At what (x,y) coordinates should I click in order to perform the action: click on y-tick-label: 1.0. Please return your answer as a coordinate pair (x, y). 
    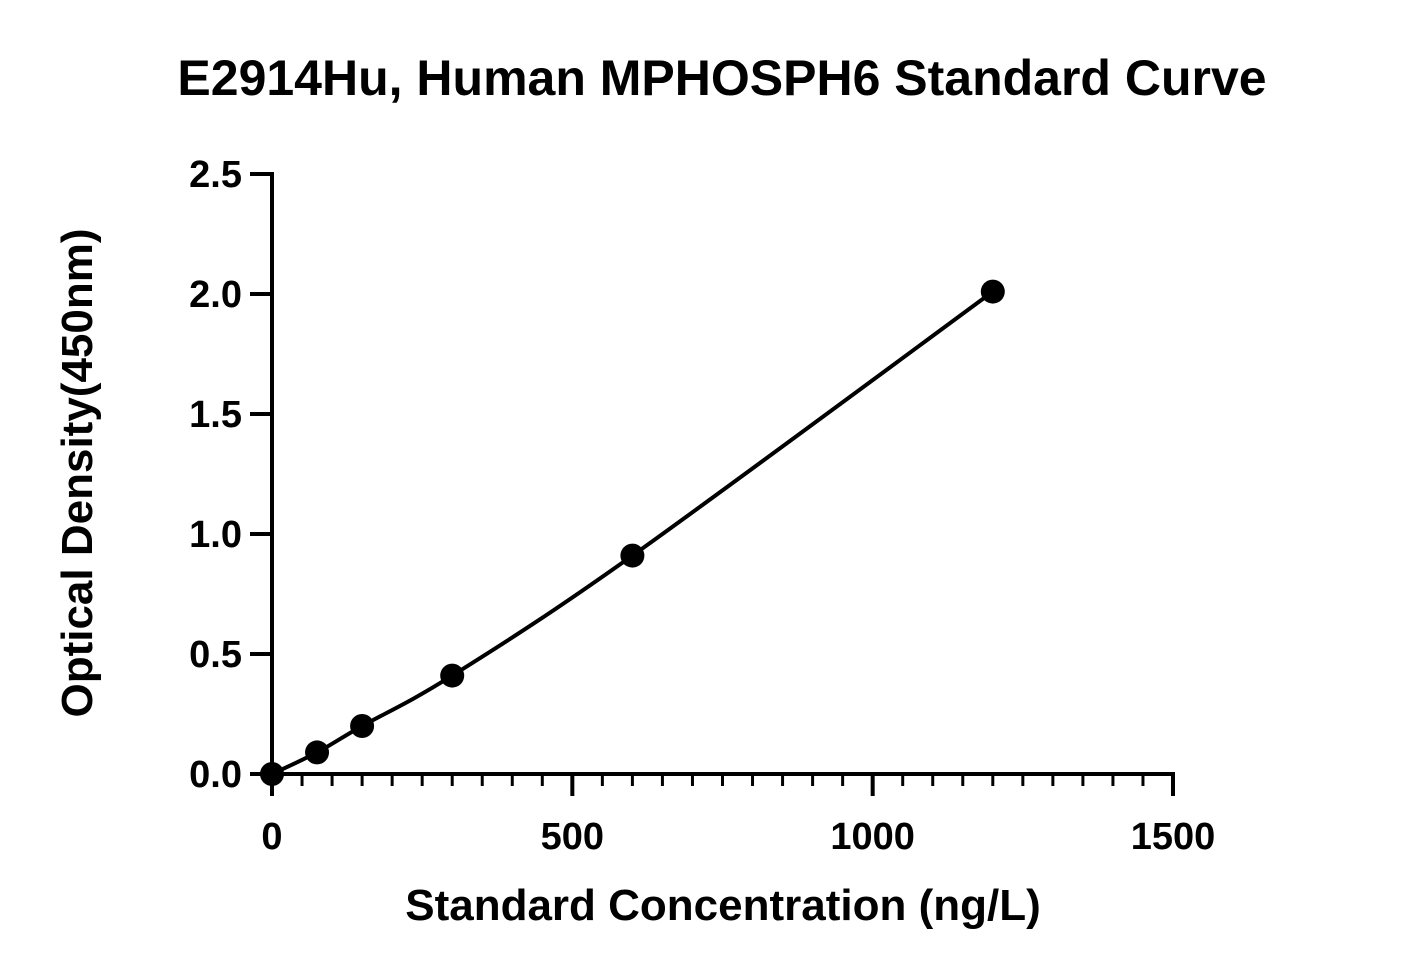
    Looking at the image, I should click on (215, 535).